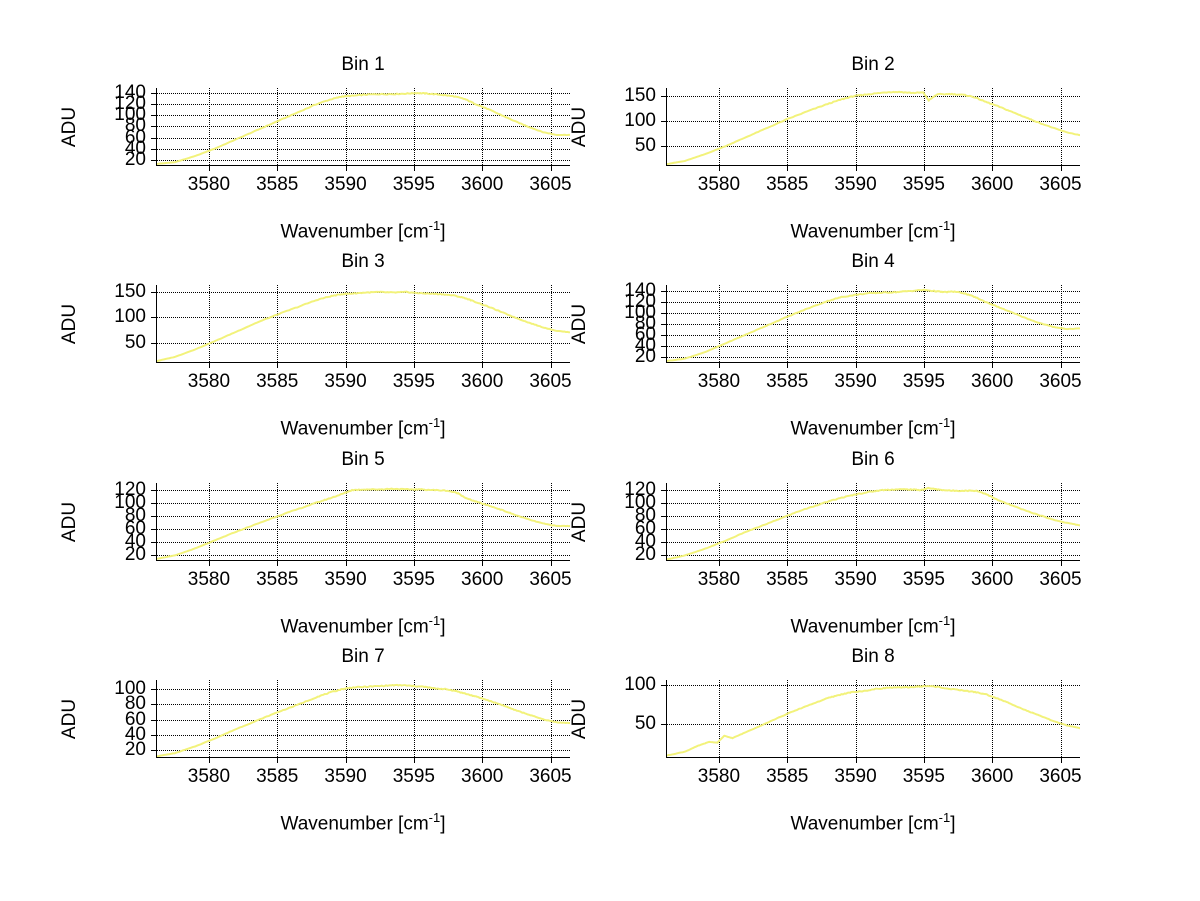  What do you see at coordinates (135, 160) in the screenshot?
I see `y-tick-label: 20` at bounding box center [135, 160].